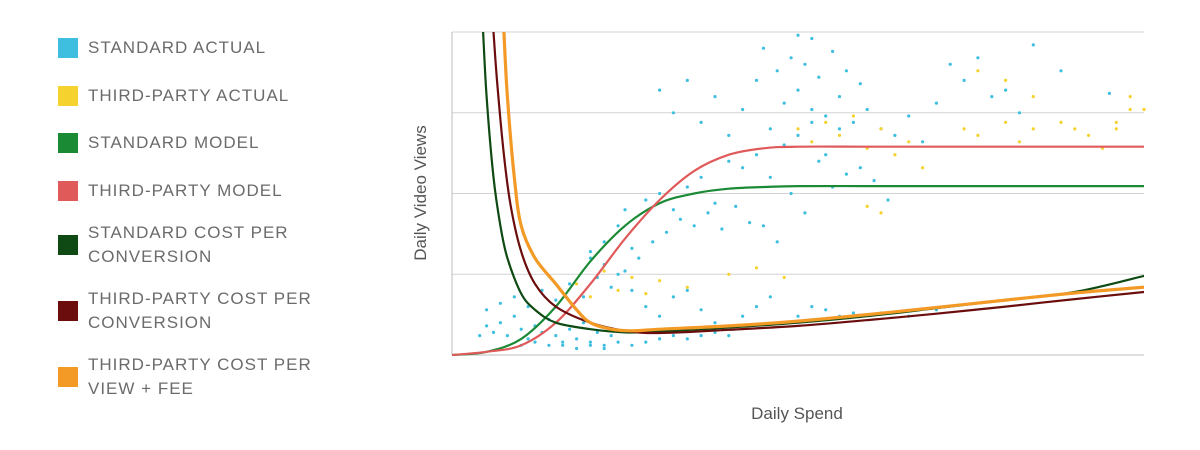  I want to click on legend-label: THIRD-PARTY MODEL, so click(185, 190).